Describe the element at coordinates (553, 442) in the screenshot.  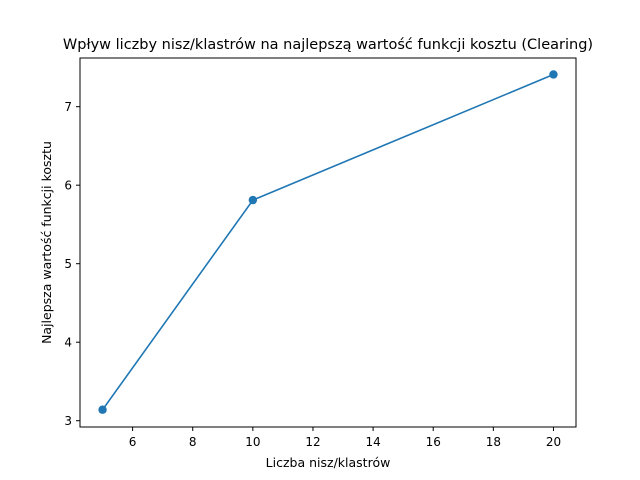
I see `x-tick-label: 20` at that location.